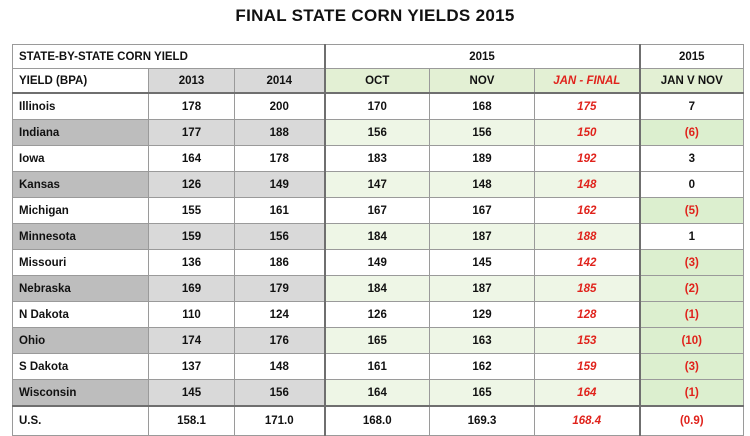  What do you see at coordinates (691, 56) in the screenshot?
I see `group-2015b-label: 2015` at bounding box center [691, 56].